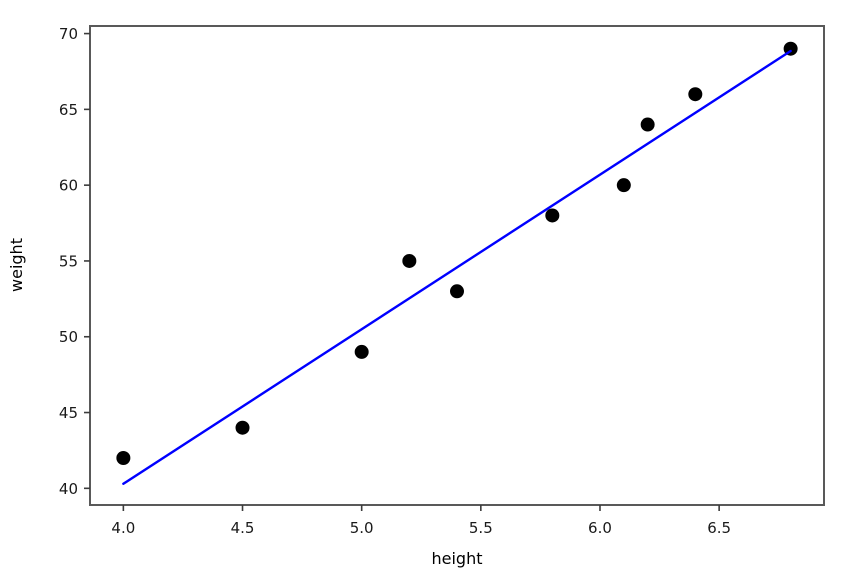 The height and width of the screenshot is (583, 842). Describe the element at coordinates (243, 528) in the screenshot. I see `x-tick-label: 4.5` at that location.